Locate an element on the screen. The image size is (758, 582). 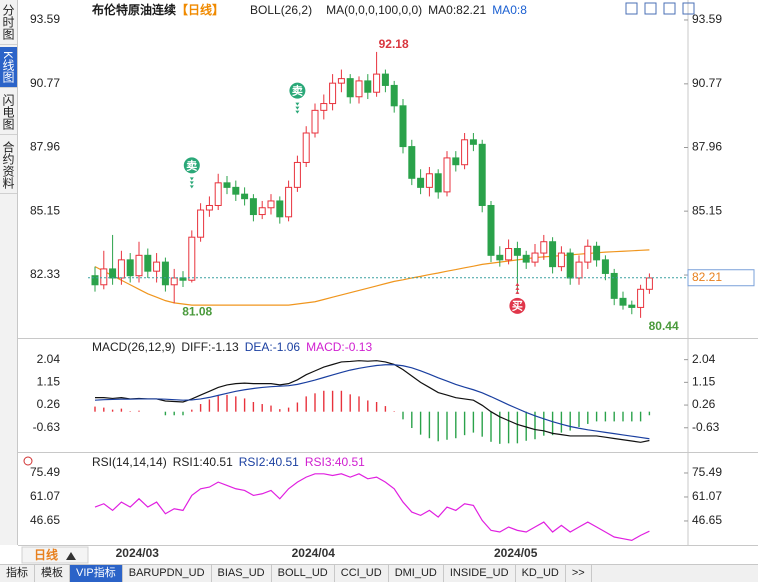
y-tick-label: 85.15 is located at coordinates (45, 210).